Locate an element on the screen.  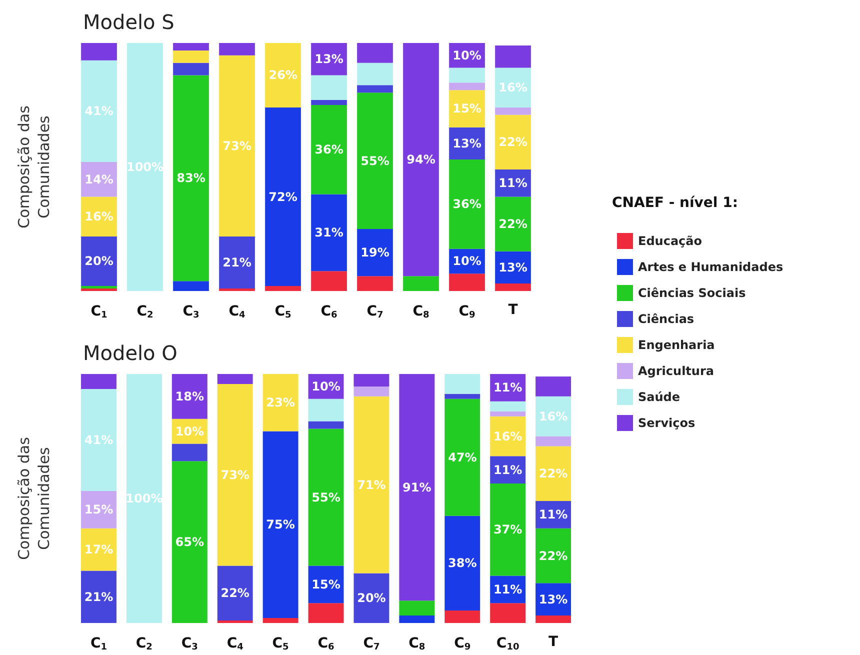
data-label: 13% is located at coordinates (467, 143).